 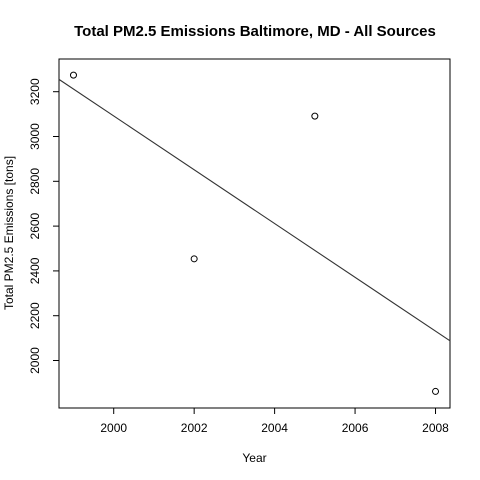 What do you see at coordinates (435, 428) in the screenshot?
I see `x-tick-label-2008: 2008` at bounding box center [435, 428].